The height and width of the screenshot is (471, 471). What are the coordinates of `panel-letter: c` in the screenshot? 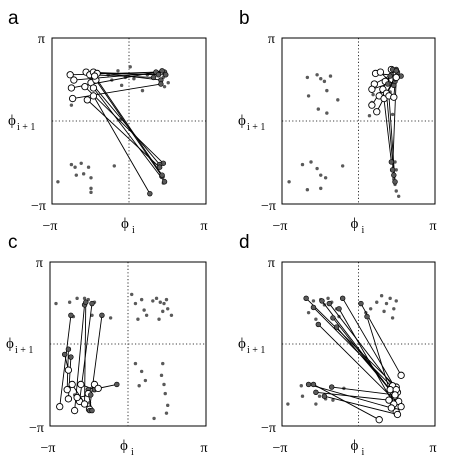 It's located at (13, 242).